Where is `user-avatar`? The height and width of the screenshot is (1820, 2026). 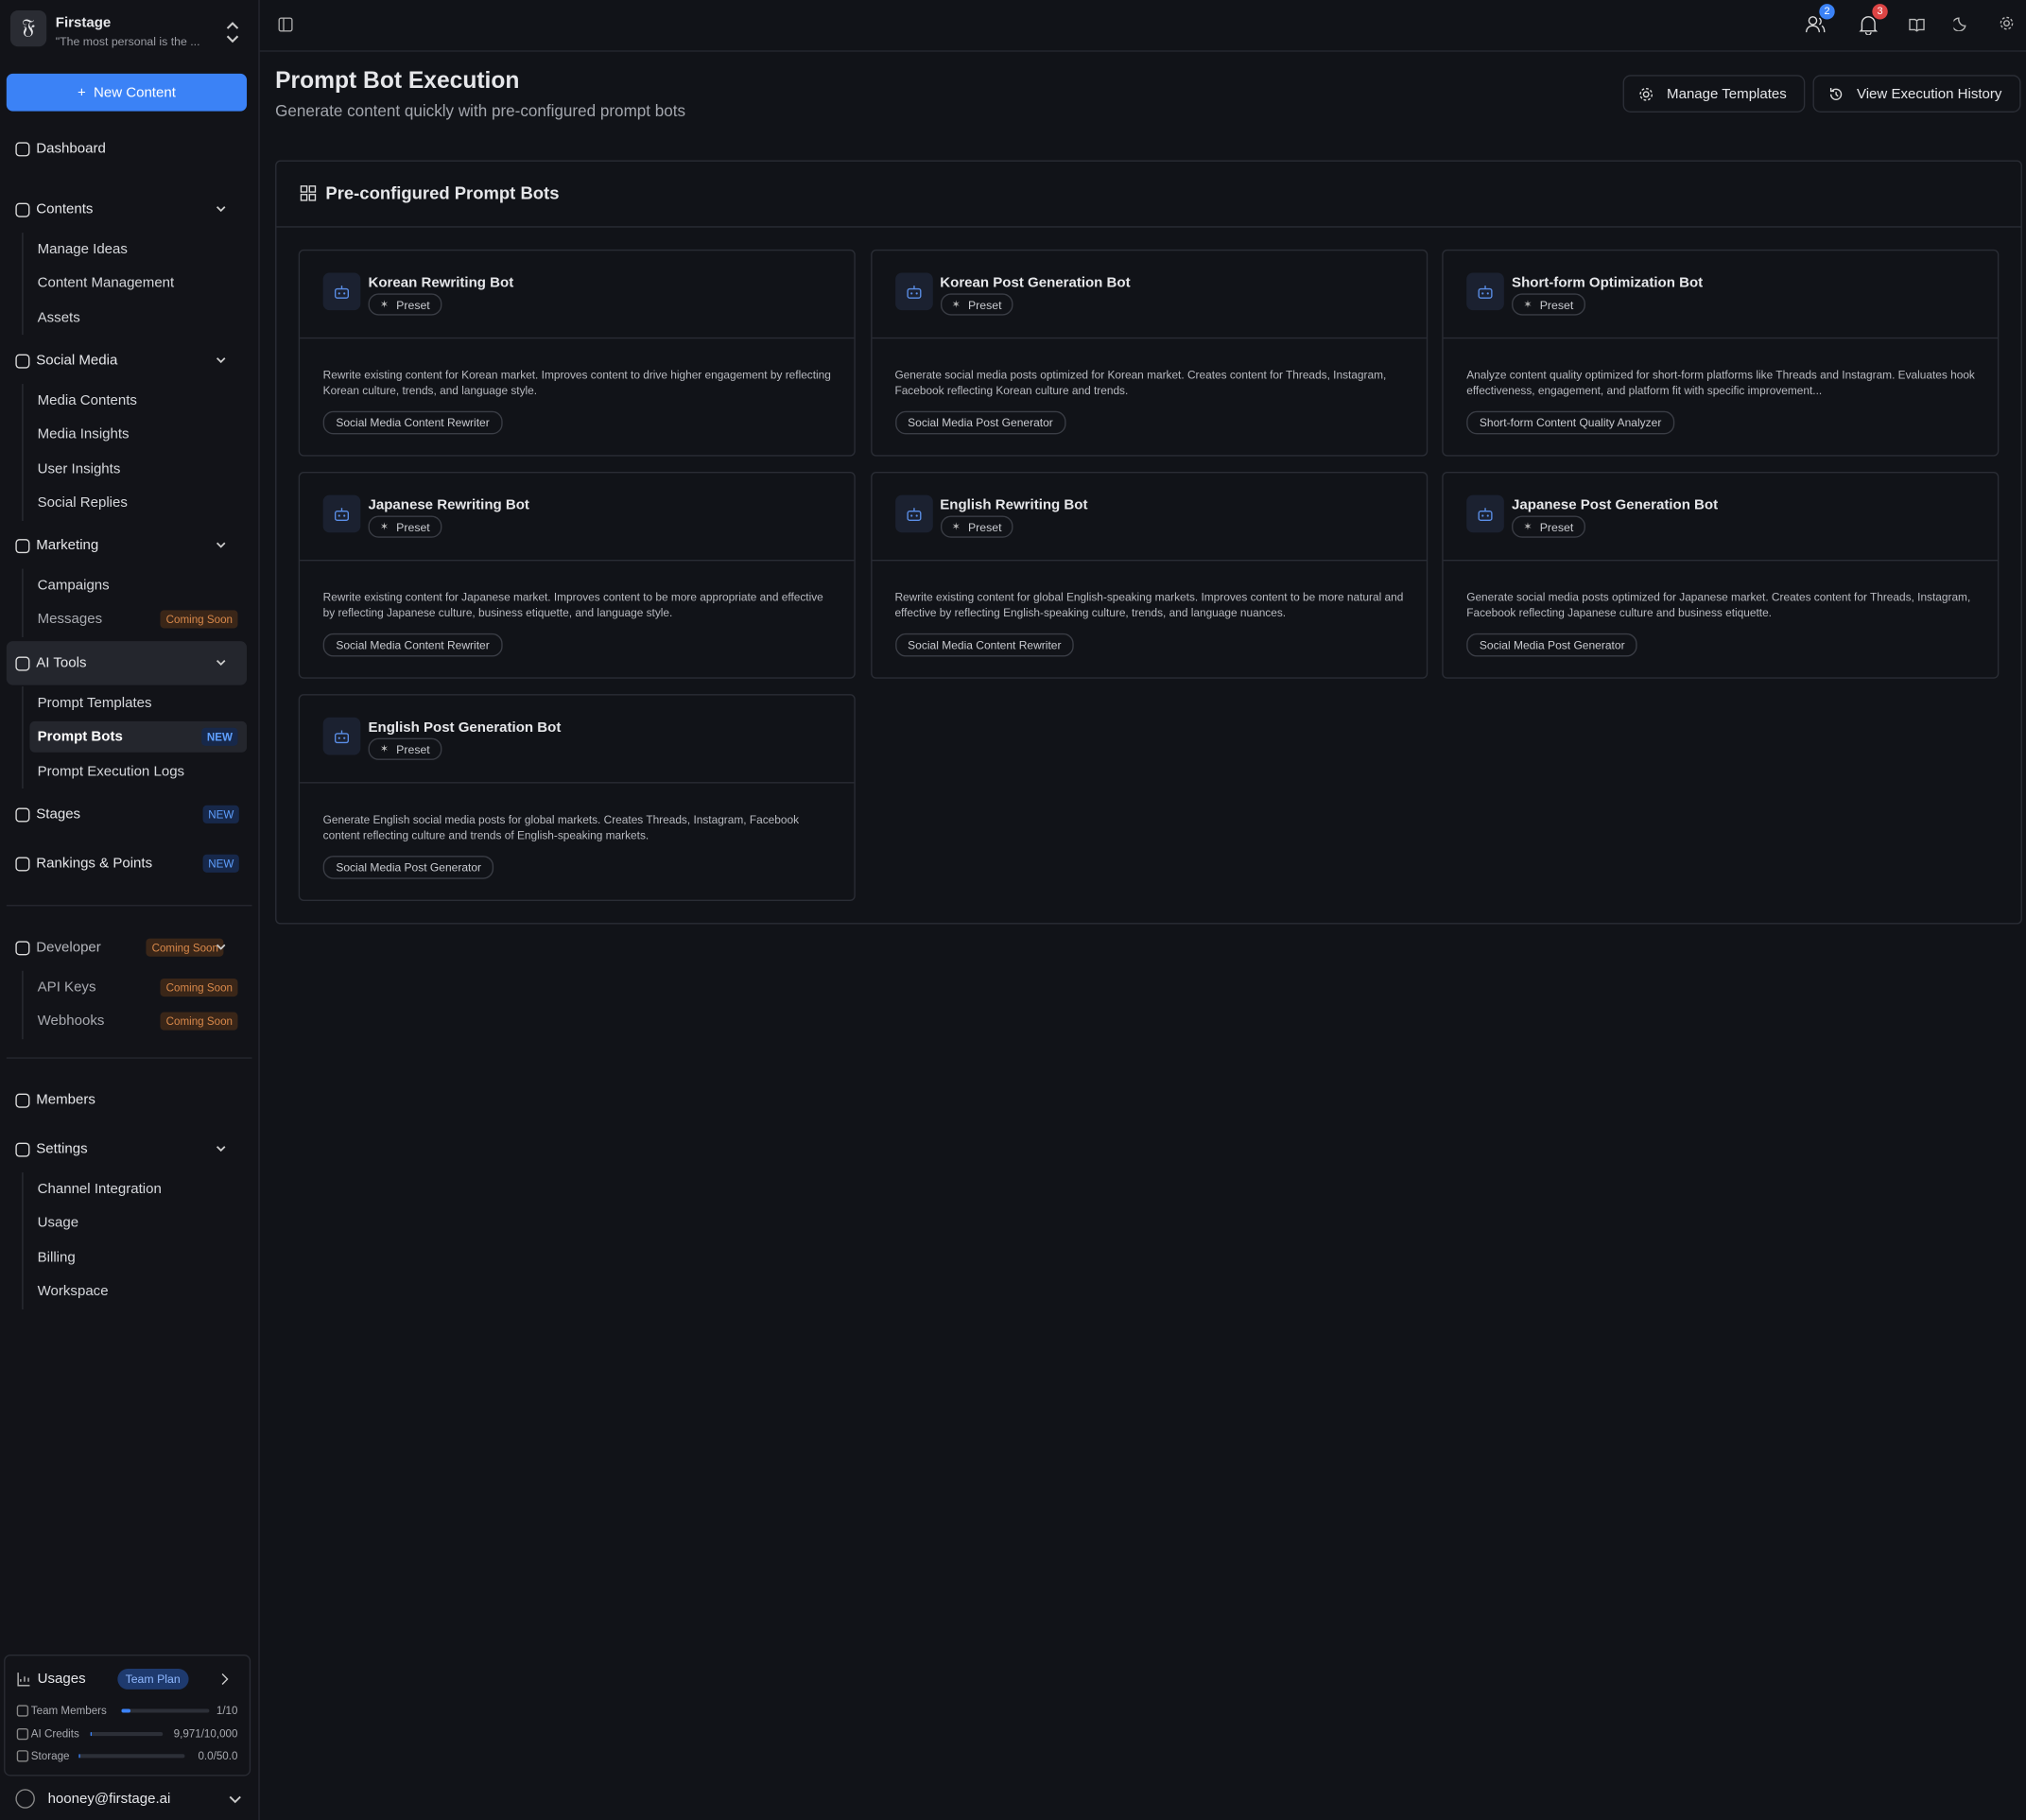 user-avatar is located at coordinates (25, 1799).